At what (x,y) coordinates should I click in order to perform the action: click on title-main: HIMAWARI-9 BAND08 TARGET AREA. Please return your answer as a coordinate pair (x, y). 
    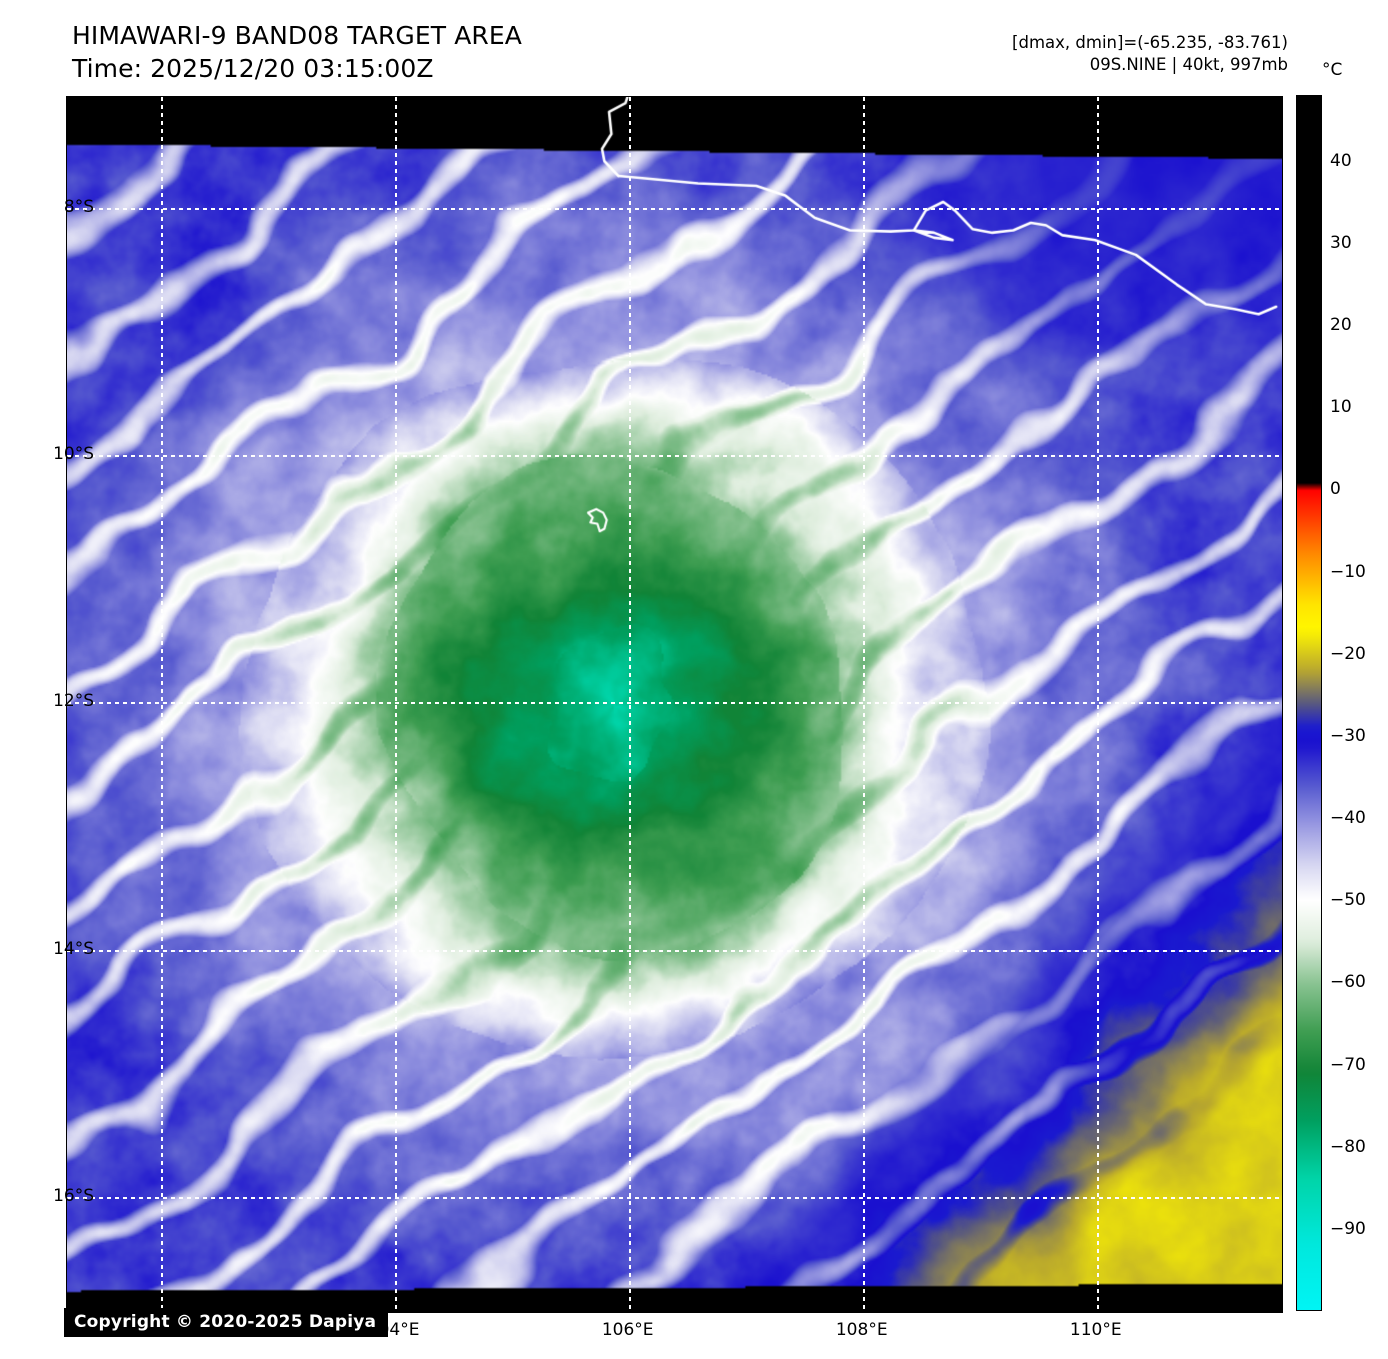
    Looking at the image, I should click on (297, 35).